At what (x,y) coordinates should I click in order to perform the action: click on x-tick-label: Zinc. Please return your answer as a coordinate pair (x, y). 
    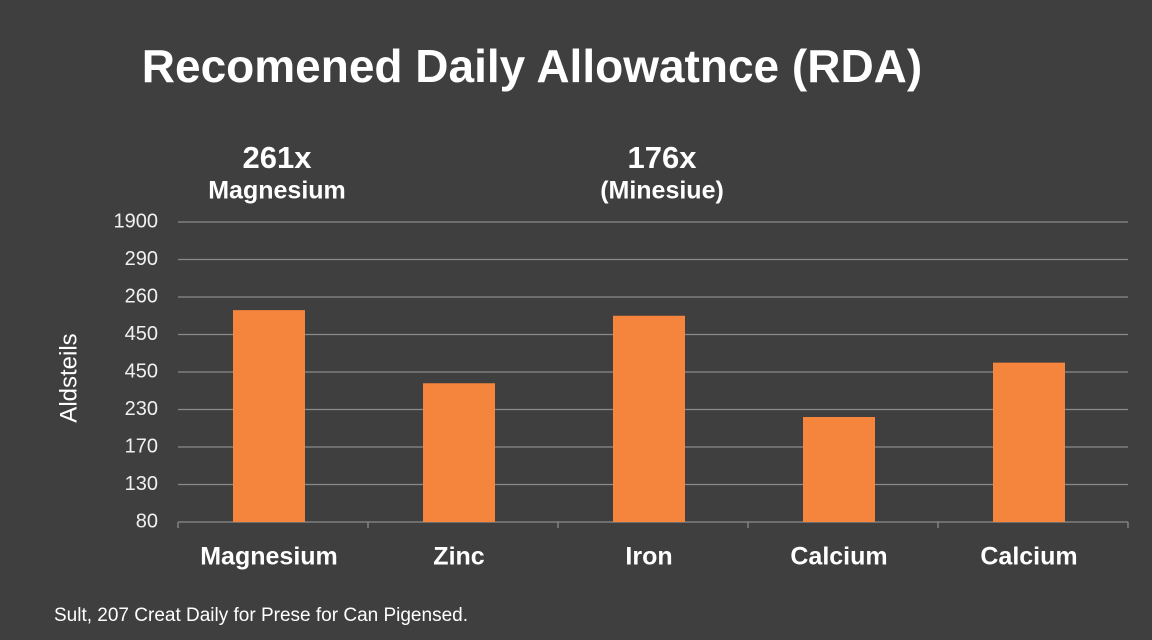
    Looking at the image, I should click on (458, 557).